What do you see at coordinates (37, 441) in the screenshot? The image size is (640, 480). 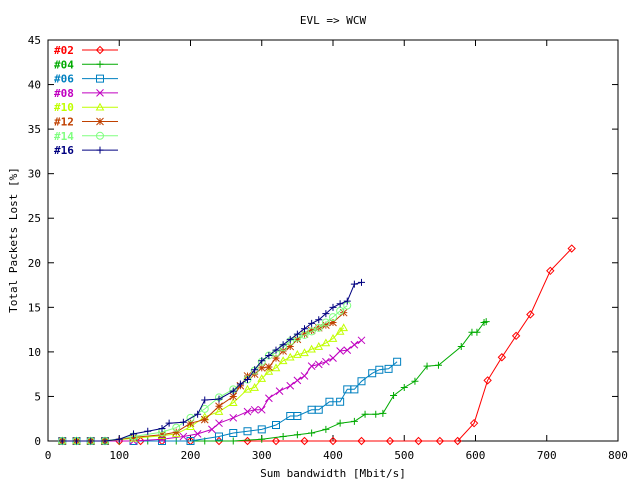 I see `y-tick-label: 0` at bounding box center [37, 441].